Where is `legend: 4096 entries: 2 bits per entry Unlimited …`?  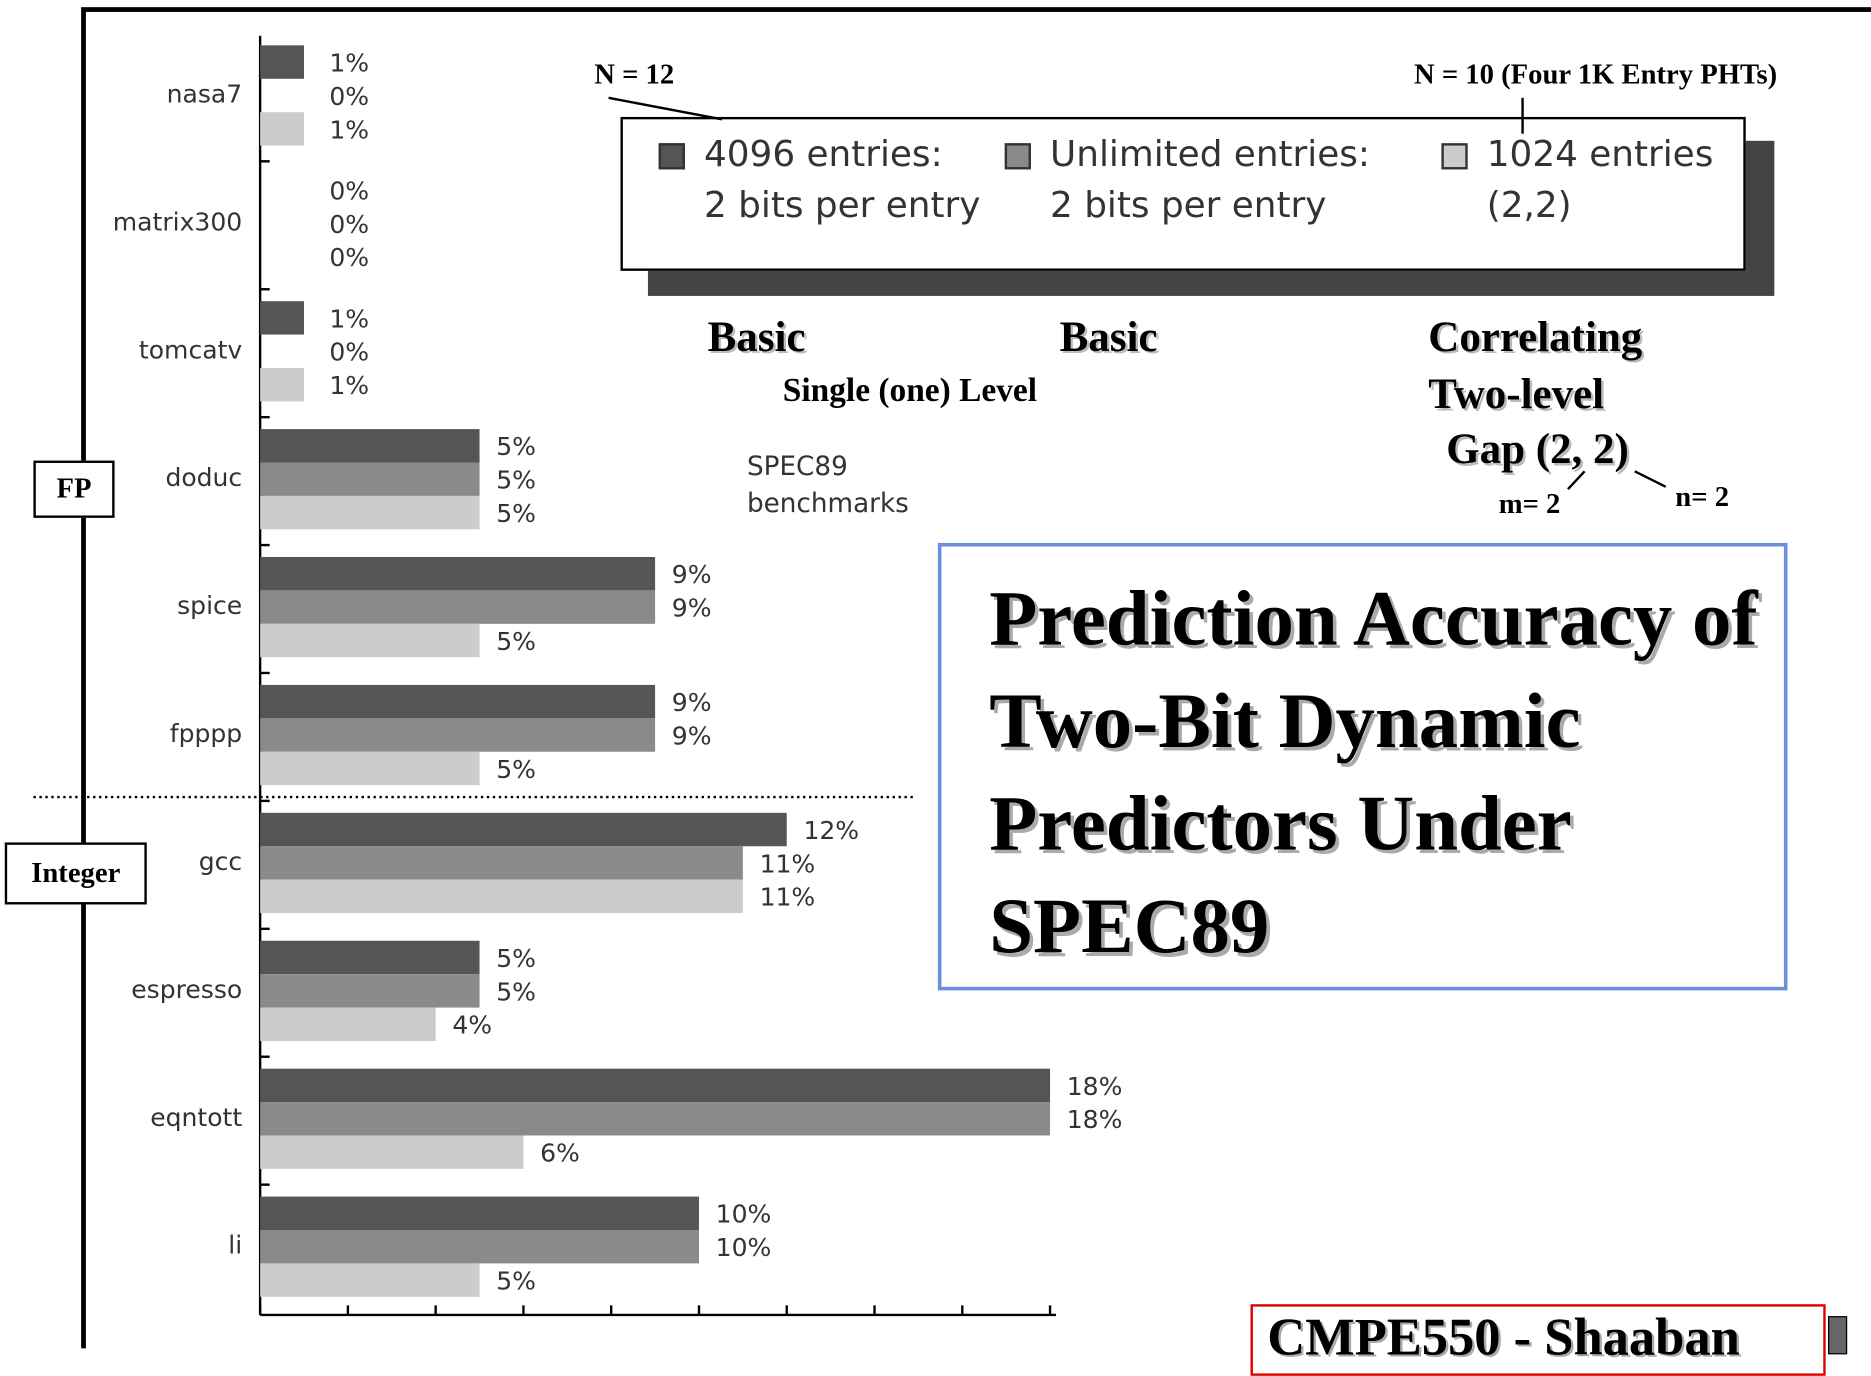
legend: 4096 entries: 2 bits per entry Unlimited … is located at coordinates (1183, 193).